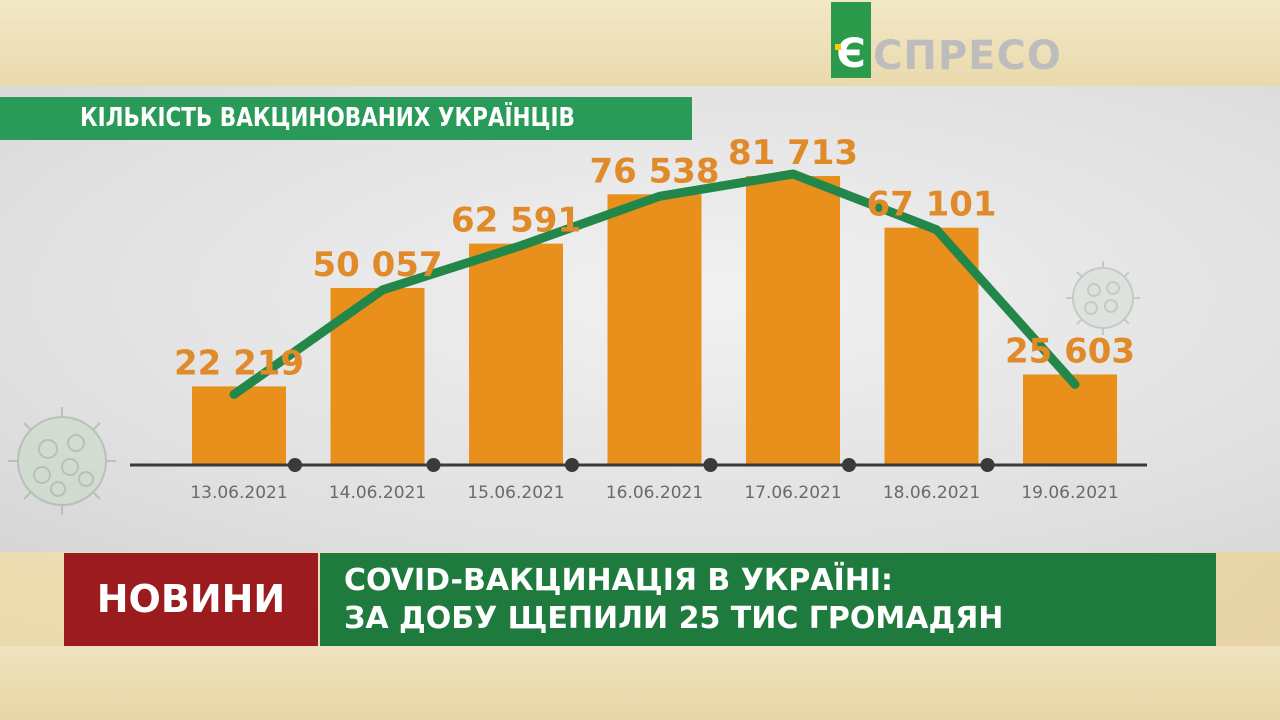 The width and height of the screenshot is (1280, 720). What do you see at coordinates (931, 493) in the screenshot?
I see `x-tick-label: 18.06.2021` at bounding box center [931, 493].